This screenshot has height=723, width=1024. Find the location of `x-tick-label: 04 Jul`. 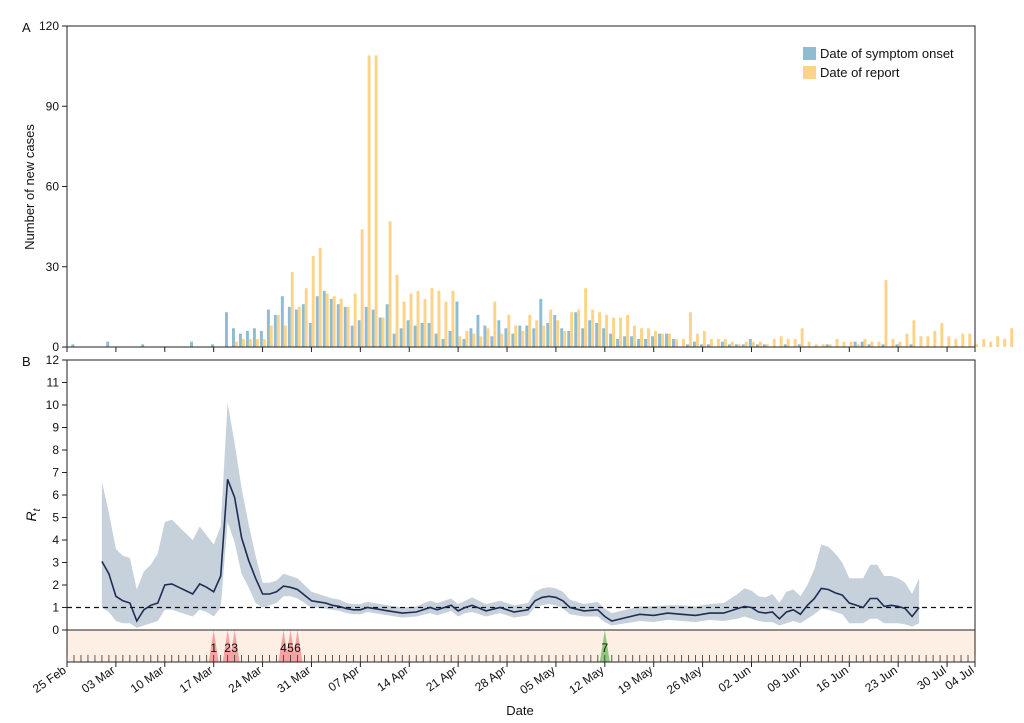

x-tick-label: 04 Jul is located at coordinates (959, 678).